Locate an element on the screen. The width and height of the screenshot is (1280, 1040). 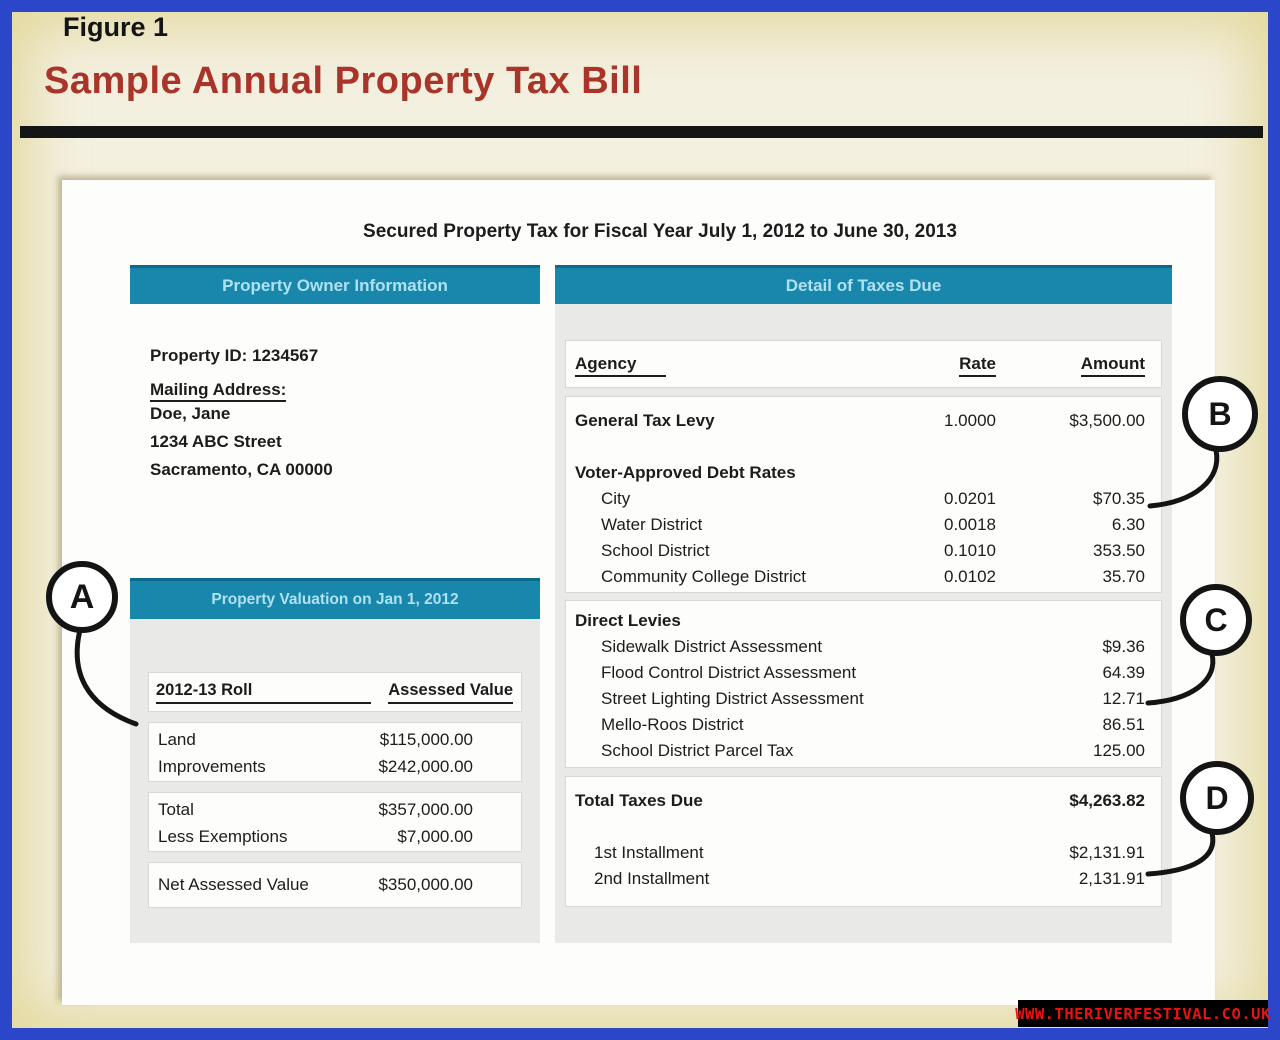
section-subheader: Direct Levies is located at coordinates (628, 620).